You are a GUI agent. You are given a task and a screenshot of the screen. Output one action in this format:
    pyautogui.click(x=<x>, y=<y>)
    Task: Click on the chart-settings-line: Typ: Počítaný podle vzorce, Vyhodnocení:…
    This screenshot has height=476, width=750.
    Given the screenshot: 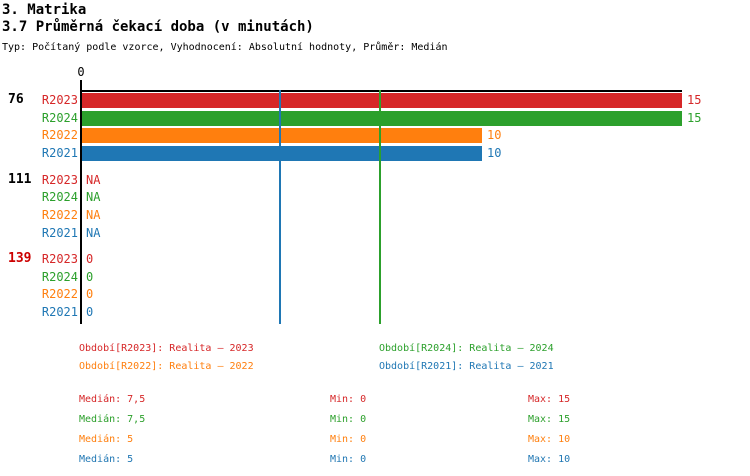 What is the action you would take?
    pyautogui.click(x=225, y=47)
    